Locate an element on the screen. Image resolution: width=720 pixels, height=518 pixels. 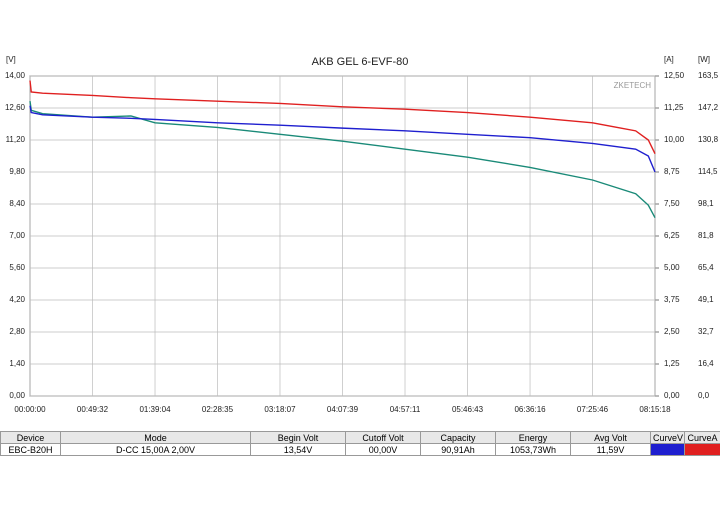
y2-tick-label: 0,00 is located at coordinates (672, 395).